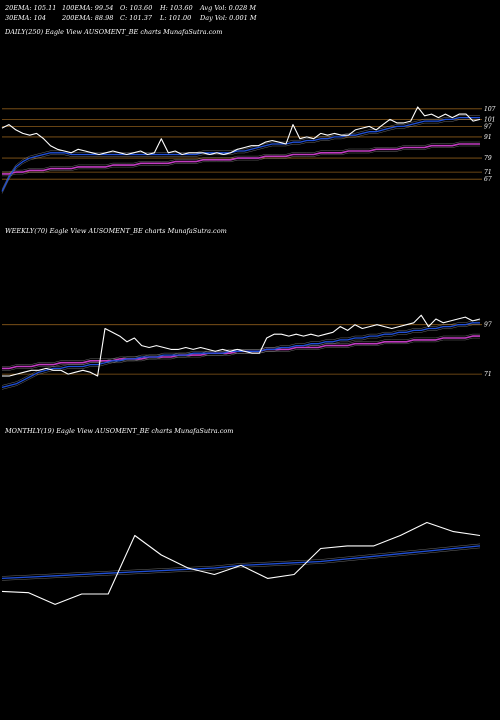 Image resolution: width=500 pixels, height=720 pixels. Describe the element at coordinates (176, 8) in the screenshot. I see `stat-high: H: 103.60` at that location.